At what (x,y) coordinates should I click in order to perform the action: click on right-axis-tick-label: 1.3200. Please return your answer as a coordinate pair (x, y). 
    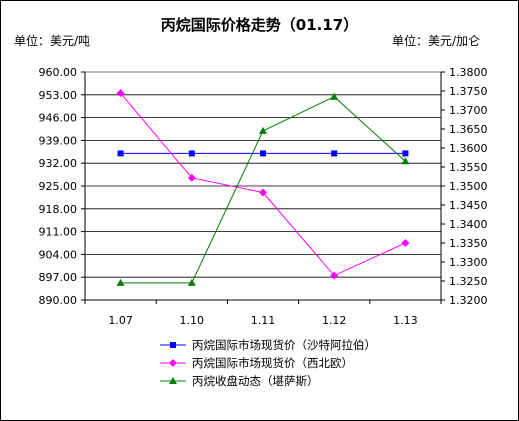
    Looking at the image, I should click on (468, 300).